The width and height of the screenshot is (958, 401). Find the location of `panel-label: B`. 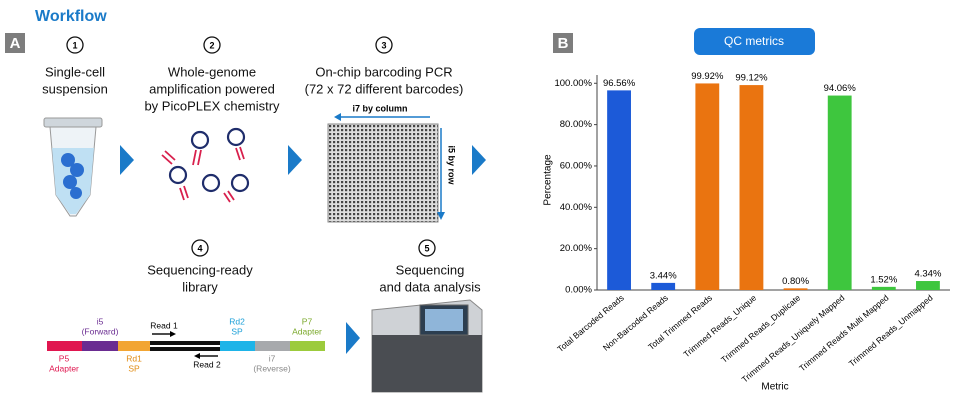

panel-label: B is located at coordinates (563, 43).